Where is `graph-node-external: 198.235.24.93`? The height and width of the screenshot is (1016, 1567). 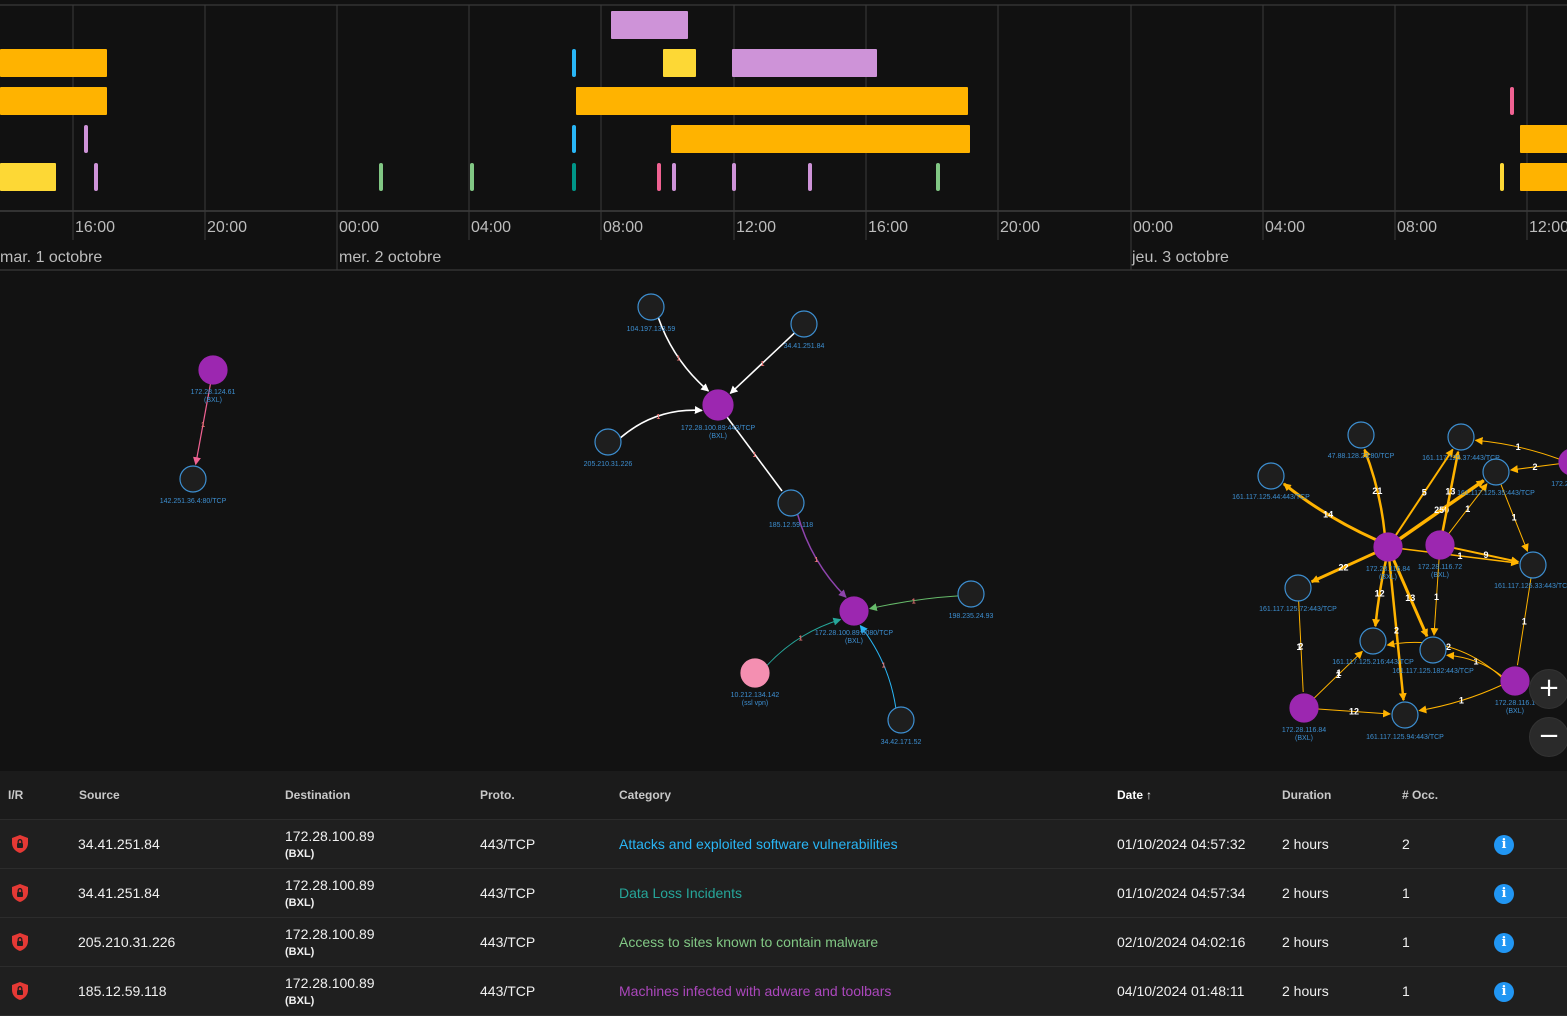
graph-node-external: 198.235.24.93 is located at coordinates (971, 600).